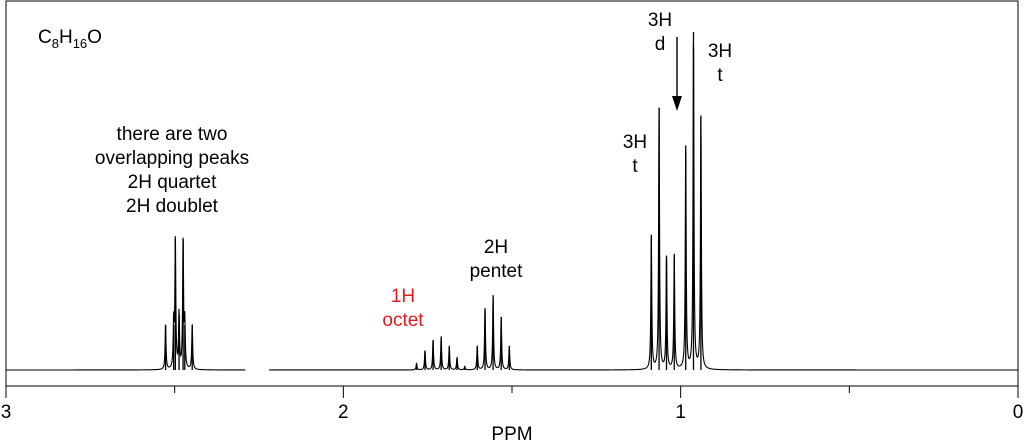 Image resolution: width=1024 pixels, height=442 pixels. What do you see at coordinates (496, 247) in the screenshot?
I see `annotation-2-line-0: 2H` at bounding box center [496, 247].